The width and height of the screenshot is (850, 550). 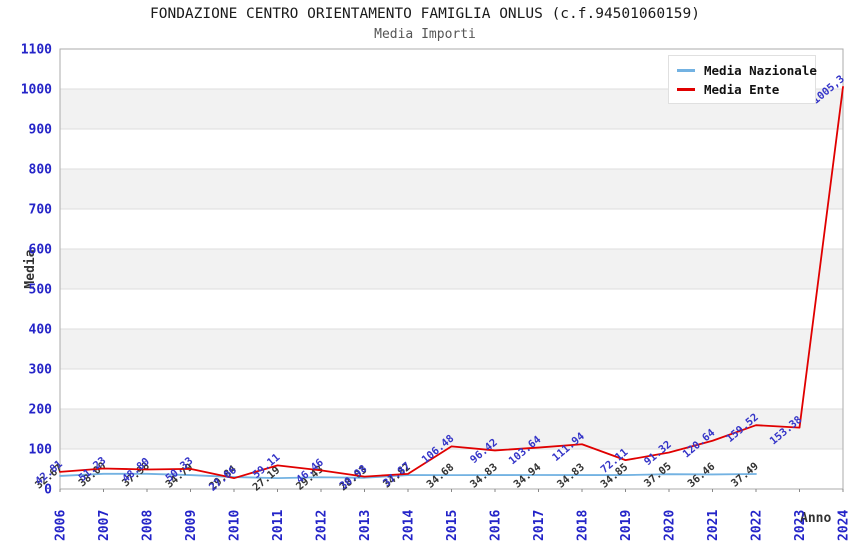 What do you see at coordinates (41, 210) in the screenshot?
I see `svg-text: 700` at bounding box center [41, 210].